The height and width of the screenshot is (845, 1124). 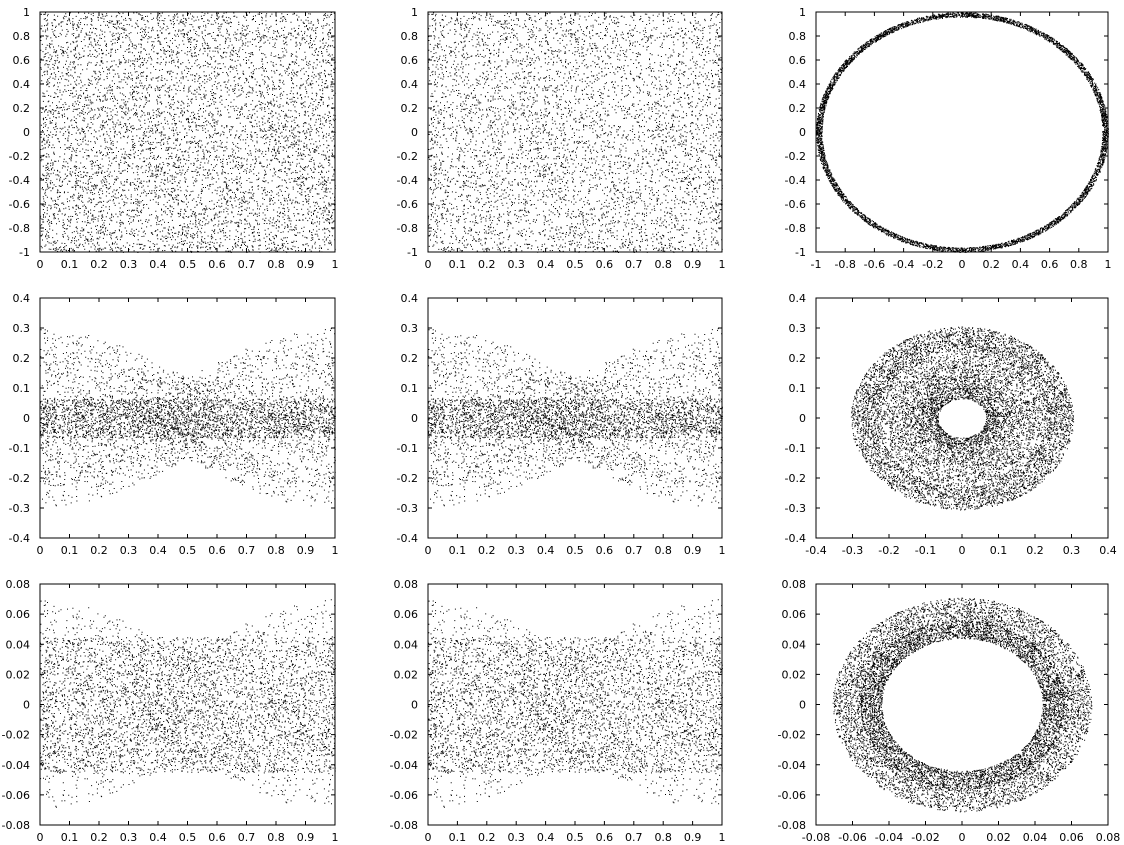 I want to click on x-tick-label: 0.4, so click(x=546, y=837).